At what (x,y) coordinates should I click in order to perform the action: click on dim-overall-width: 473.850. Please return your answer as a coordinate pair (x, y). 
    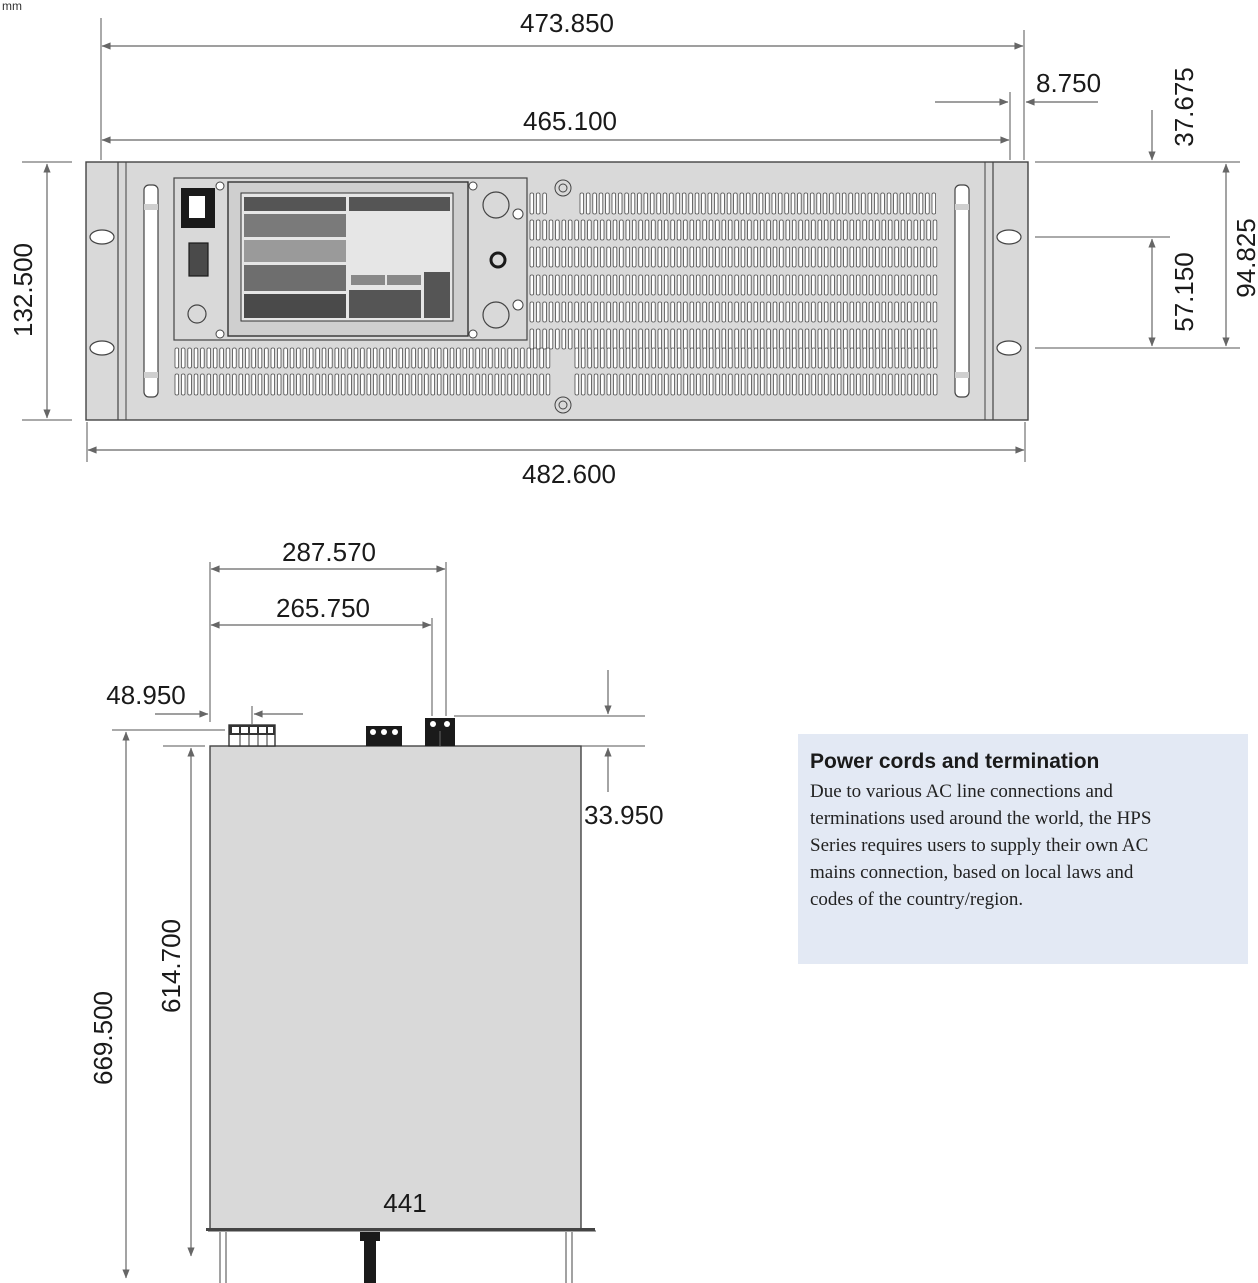
    Looking at the image, I should click on (567, 23).